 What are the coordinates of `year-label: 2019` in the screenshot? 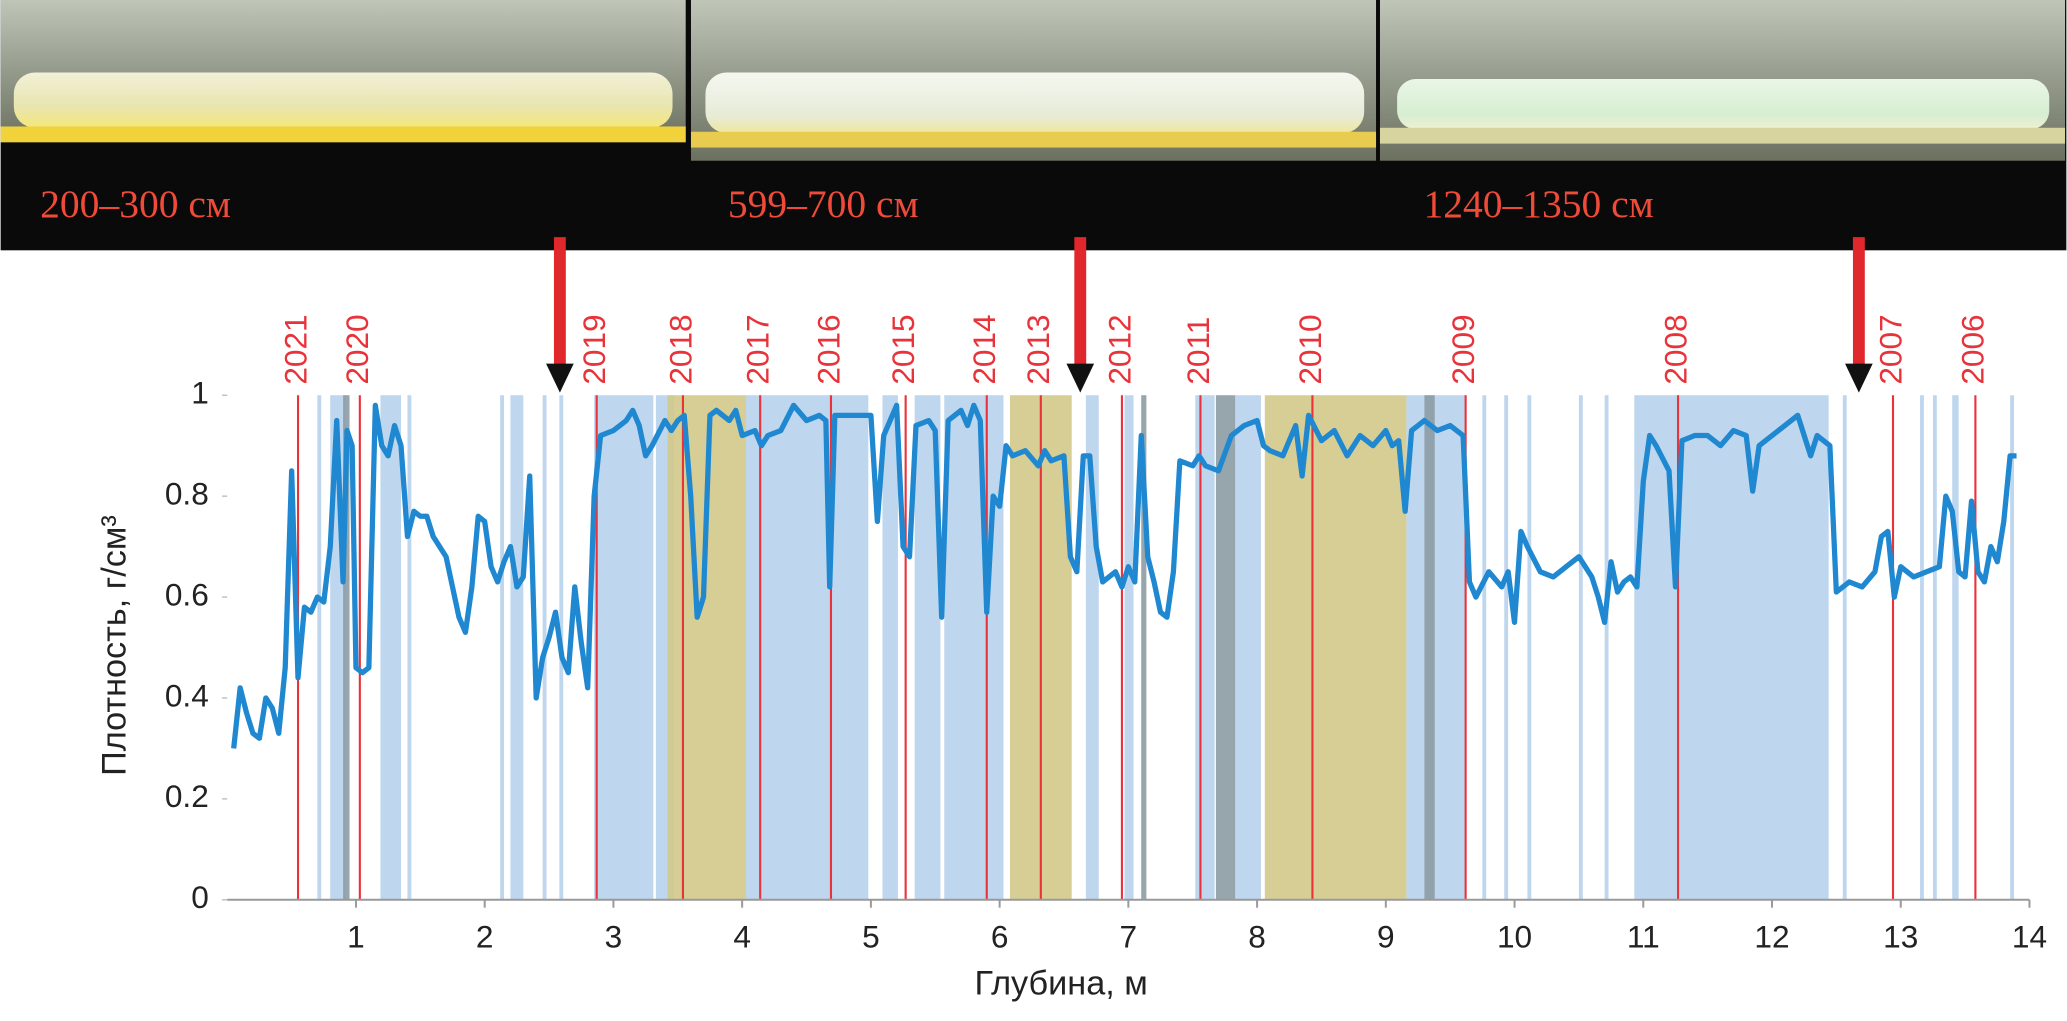 It's located at (594, 349).